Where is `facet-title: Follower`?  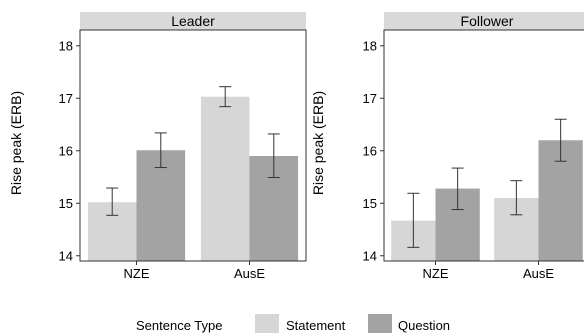 facet-title: Follower is located at coordinates (487, 21).